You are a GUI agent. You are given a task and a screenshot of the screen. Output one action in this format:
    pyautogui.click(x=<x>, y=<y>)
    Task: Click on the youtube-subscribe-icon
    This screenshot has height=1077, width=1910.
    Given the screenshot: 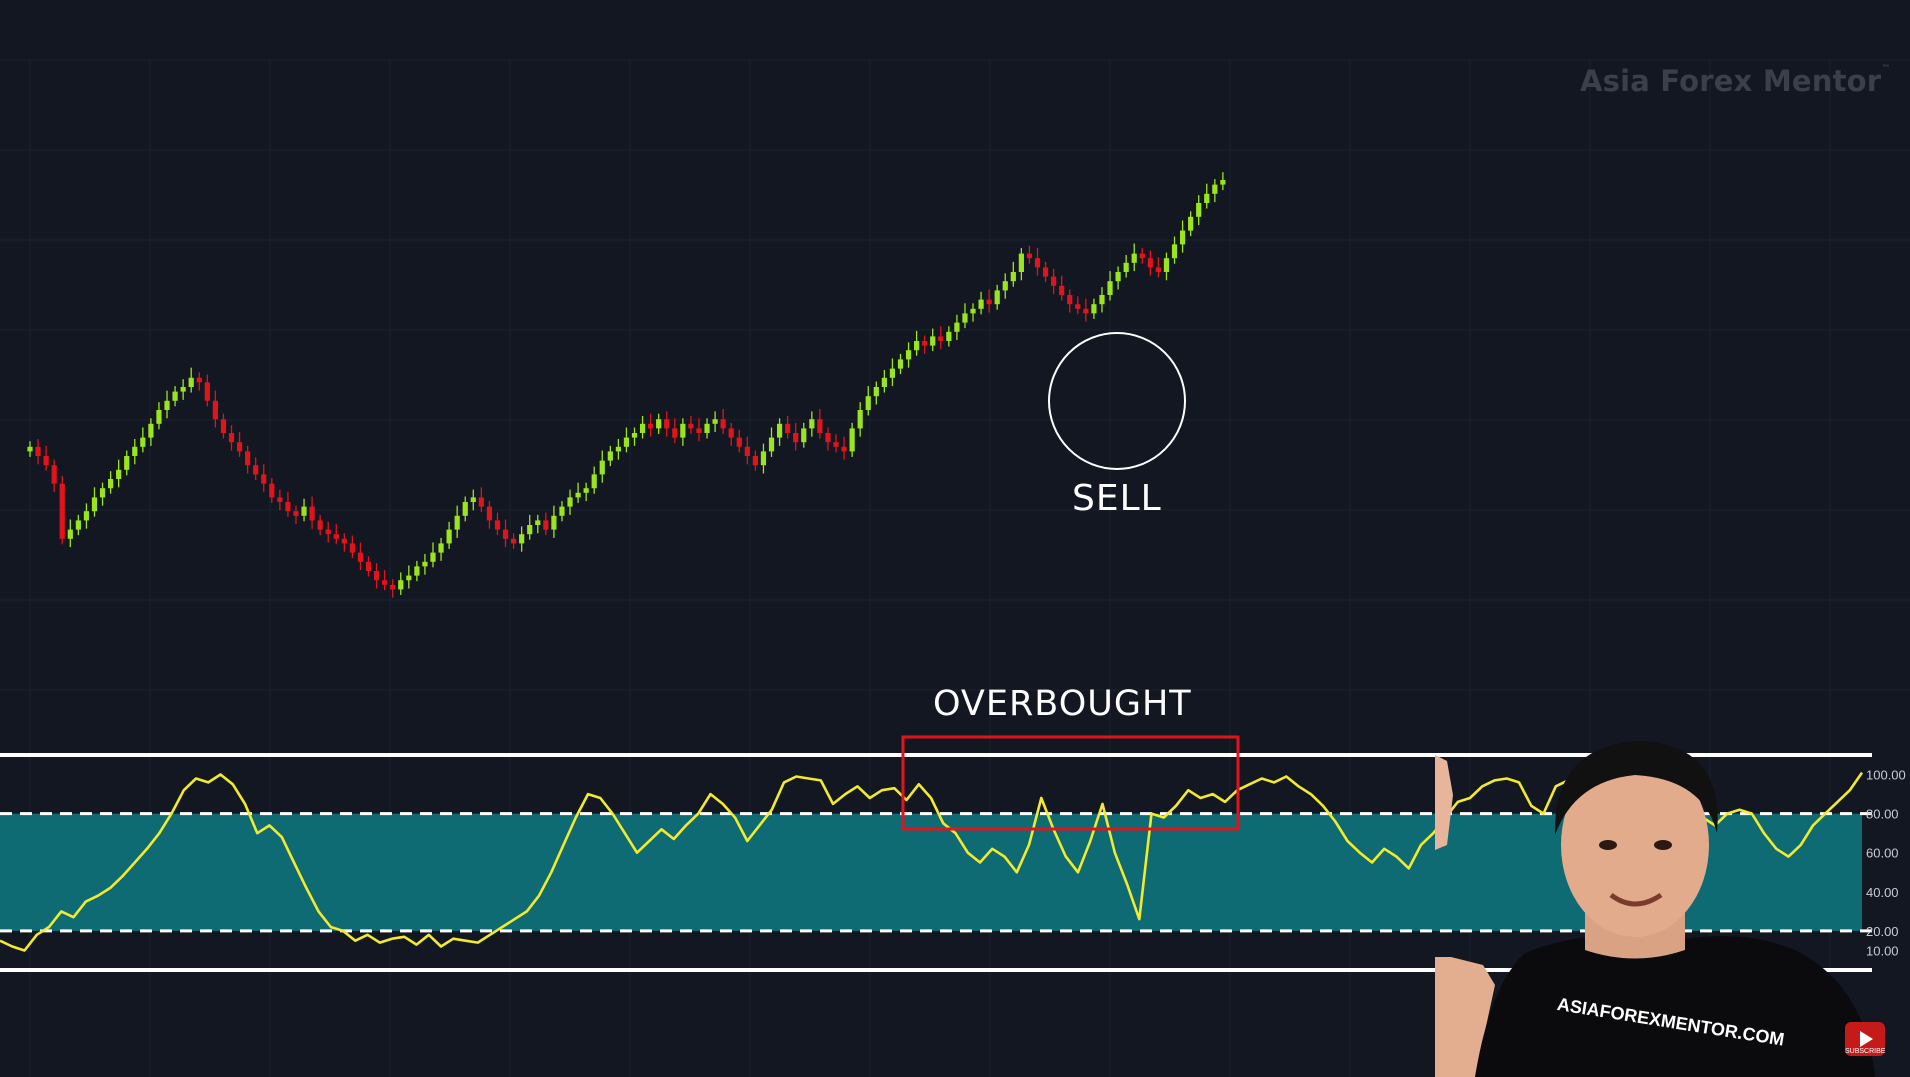 What is the action you would take?
    pyautogui.click(x=1865, y=1039)
    